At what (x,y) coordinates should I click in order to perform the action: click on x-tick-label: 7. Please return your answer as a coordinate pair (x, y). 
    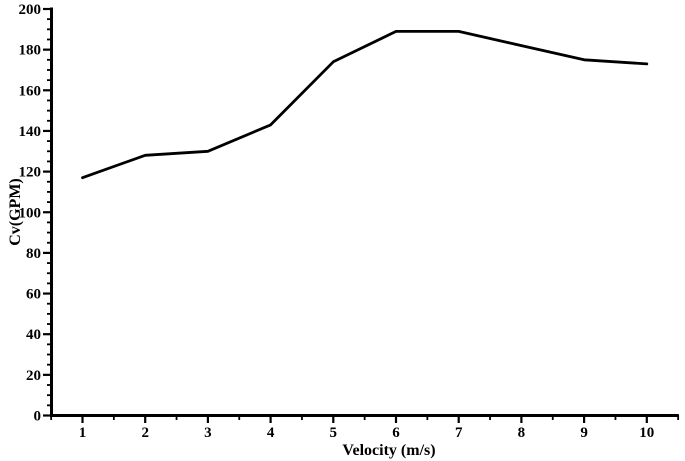
    Looking at the image, I should click on (459, 433).